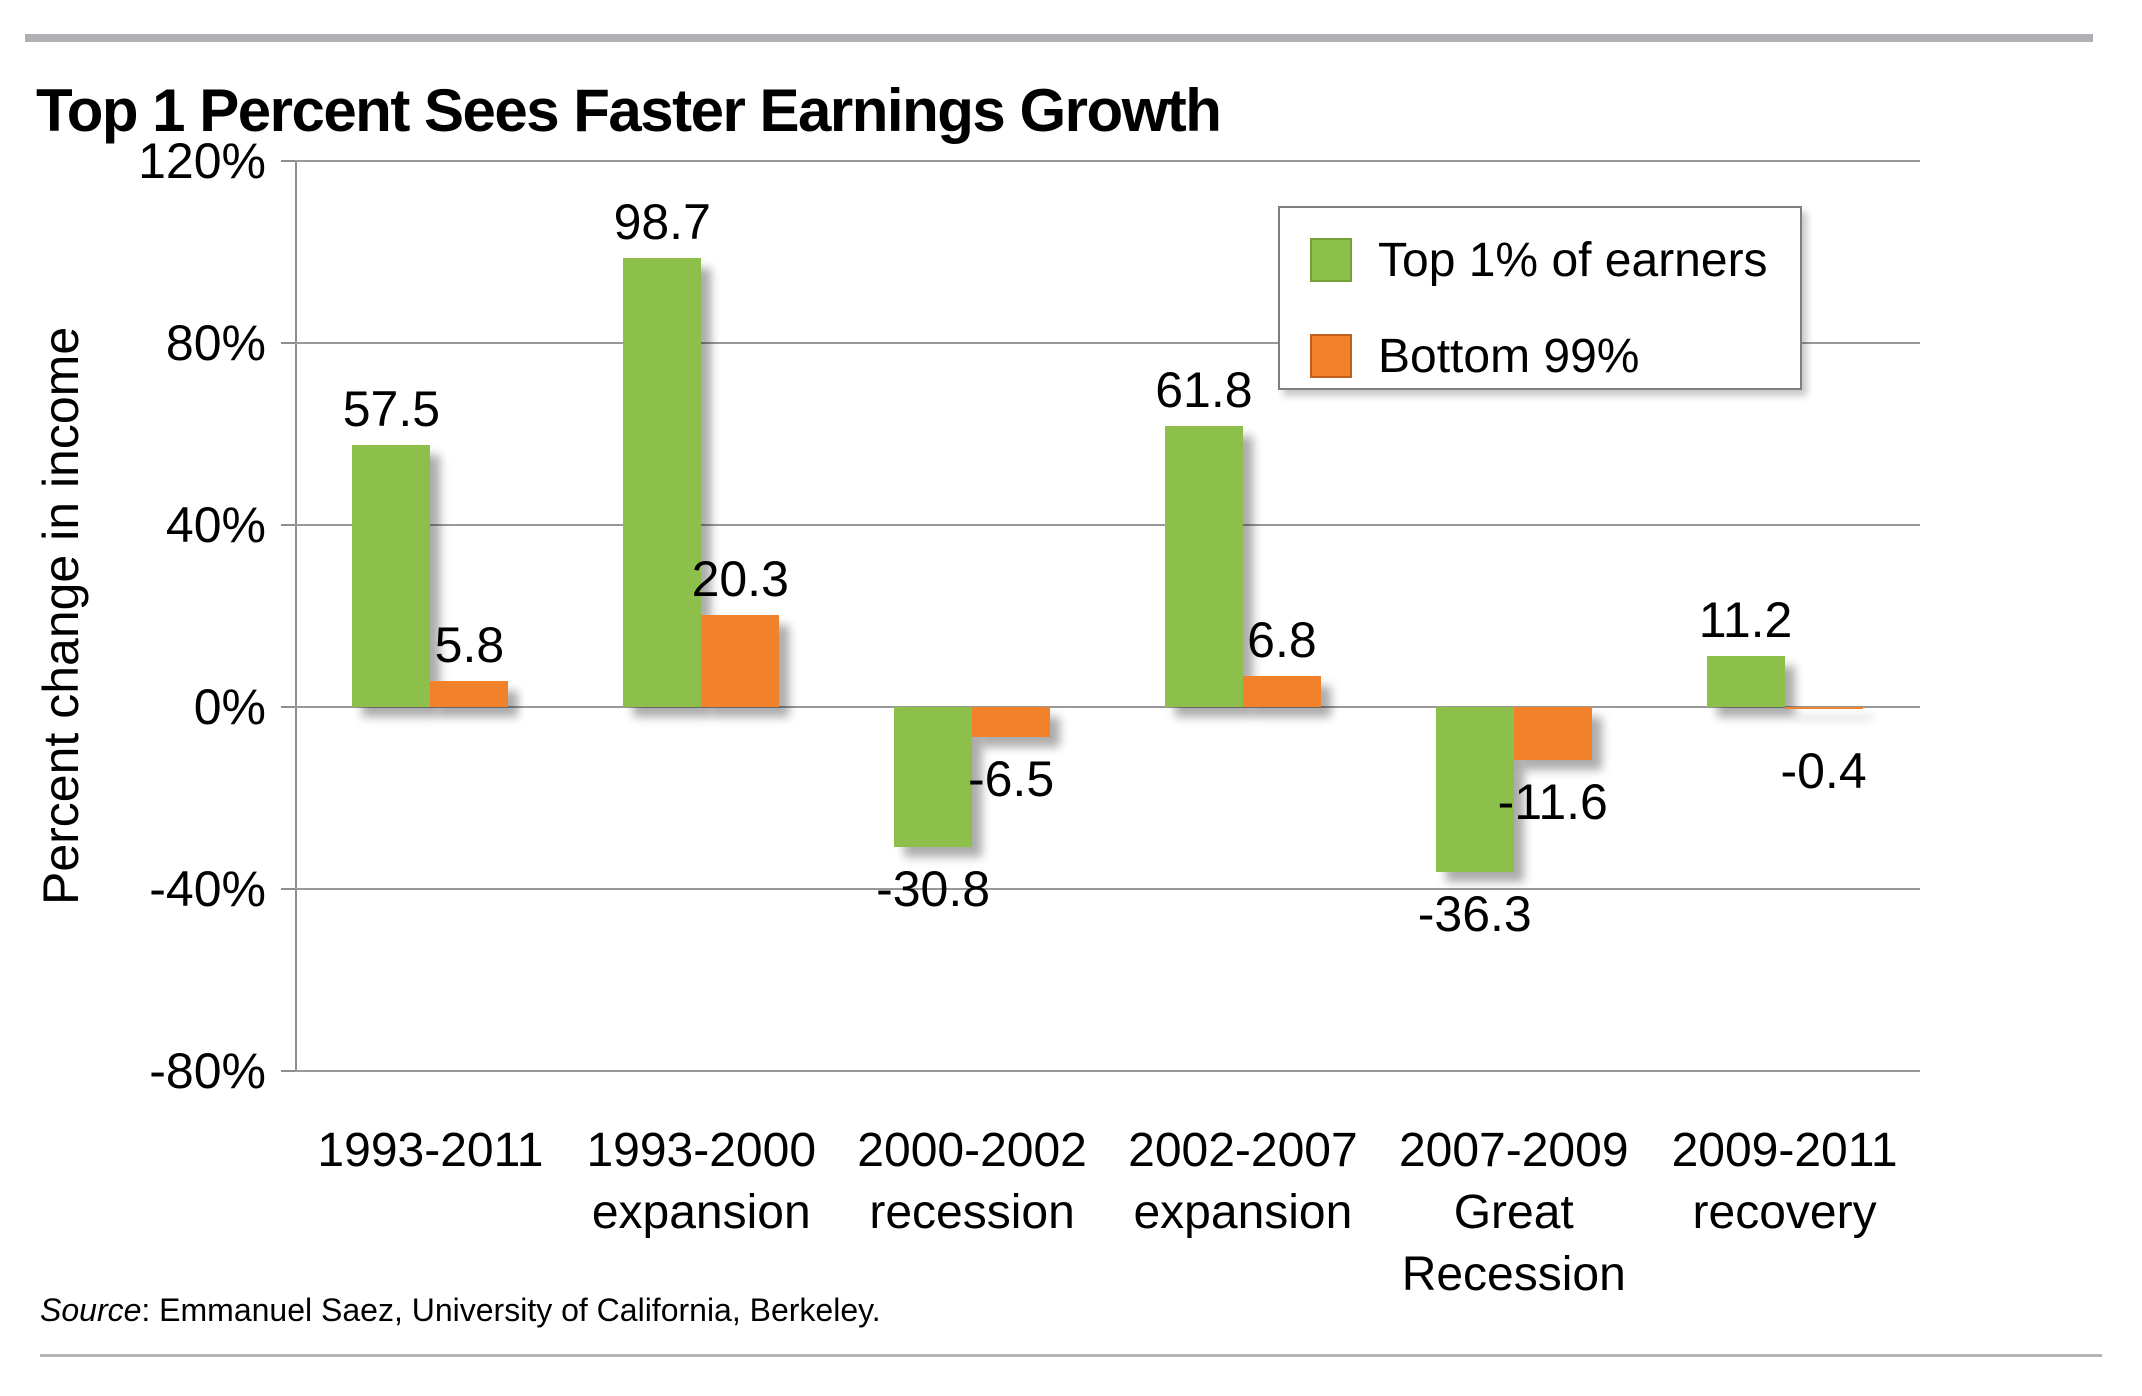 This screenshot has width=2142, height=1396. What do you see at coordinates (288, 525) in the screenshot?
I see `y-tick-mark-40%` at bounding box center [288, 525].